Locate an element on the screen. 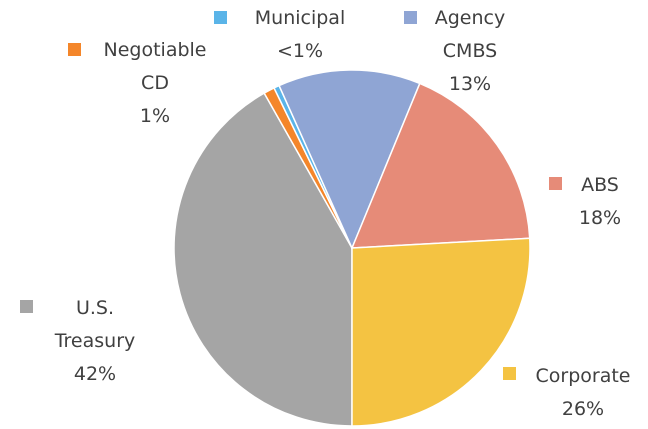 The width and height of the screenshot is (648, 429). value-label: <1% is located at coordinates (300, 51).